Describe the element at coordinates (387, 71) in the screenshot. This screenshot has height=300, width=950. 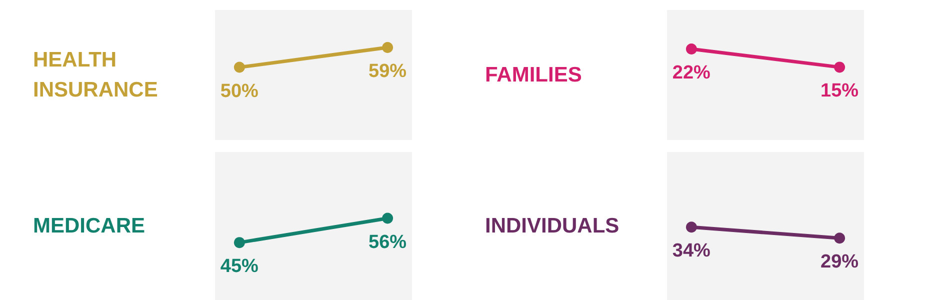
I see `data-label: 59%` at that location.